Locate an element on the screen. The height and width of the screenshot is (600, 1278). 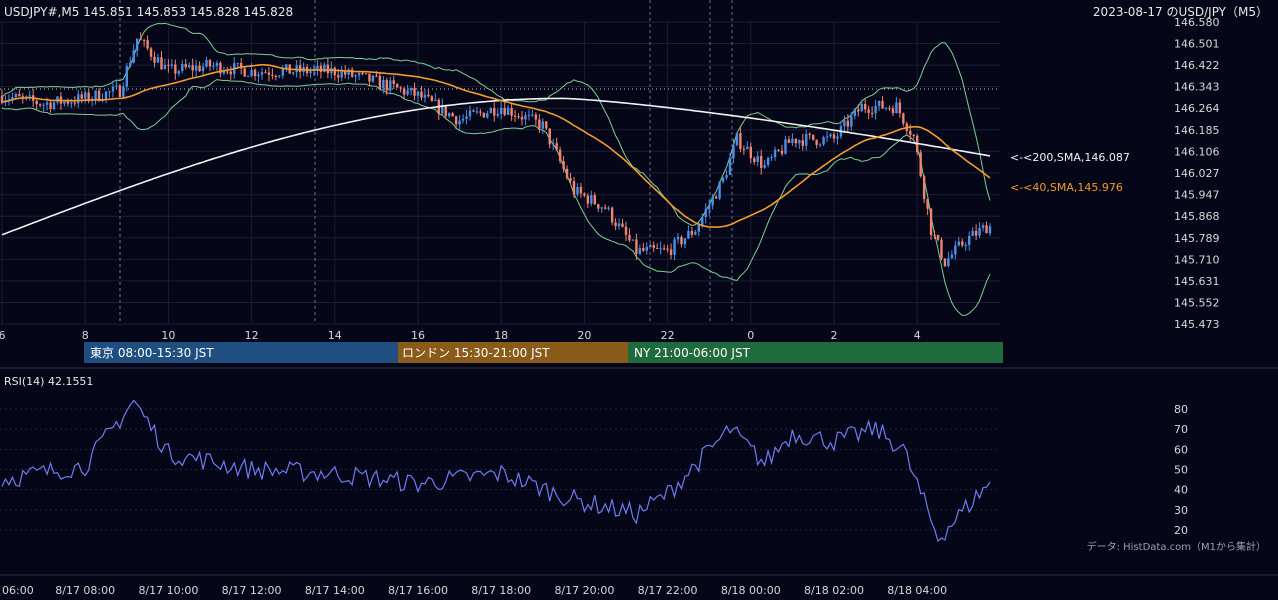
price-tick-label: 146.580 is located at coordinates (1197, 22).